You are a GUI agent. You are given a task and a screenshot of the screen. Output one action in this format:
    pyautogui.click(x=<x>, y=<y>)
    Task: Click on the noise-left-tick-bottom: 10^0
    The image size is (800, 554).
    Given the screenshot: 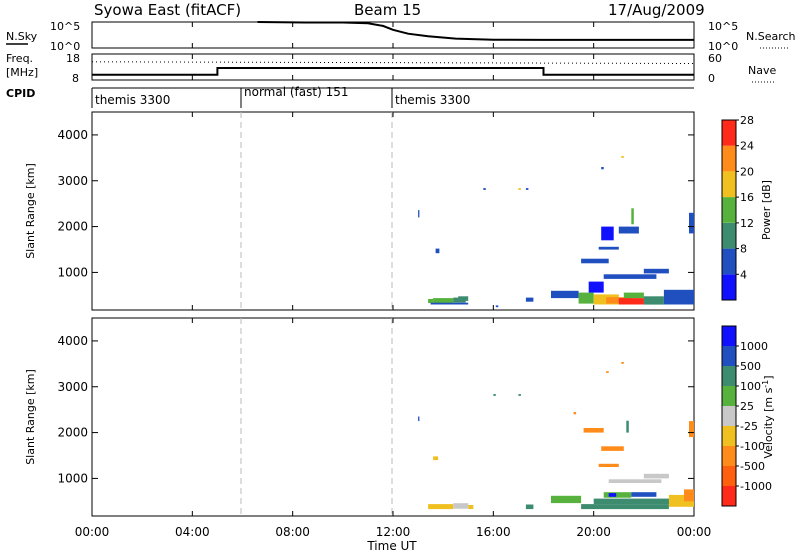 What is the action you would take?
    pyautogui.click(x=65, y=46)
    